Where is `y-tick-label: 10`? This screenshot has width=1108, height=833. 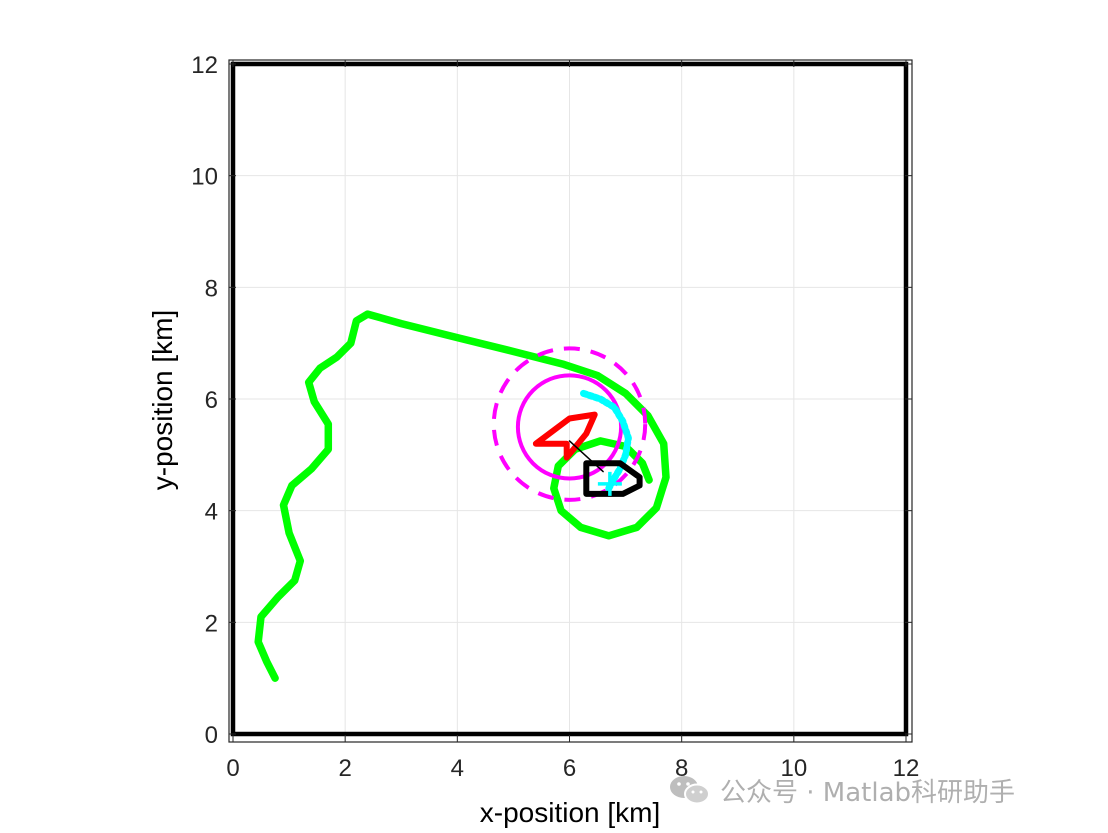 y-tick-label: 10 is located at coordinates (204, 177).